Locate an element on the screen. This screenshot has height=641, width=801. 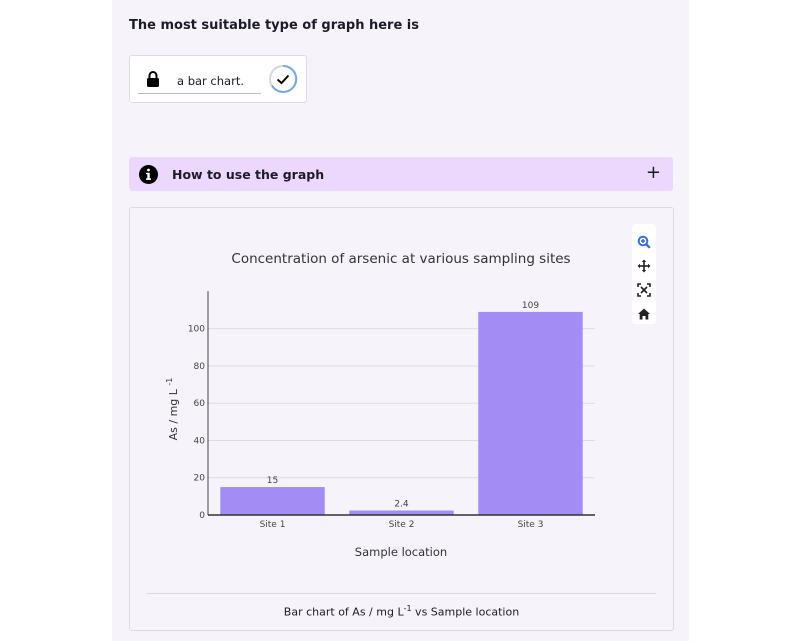
y-axis-title-text: As / mg L is located at coordinates (173, 414).